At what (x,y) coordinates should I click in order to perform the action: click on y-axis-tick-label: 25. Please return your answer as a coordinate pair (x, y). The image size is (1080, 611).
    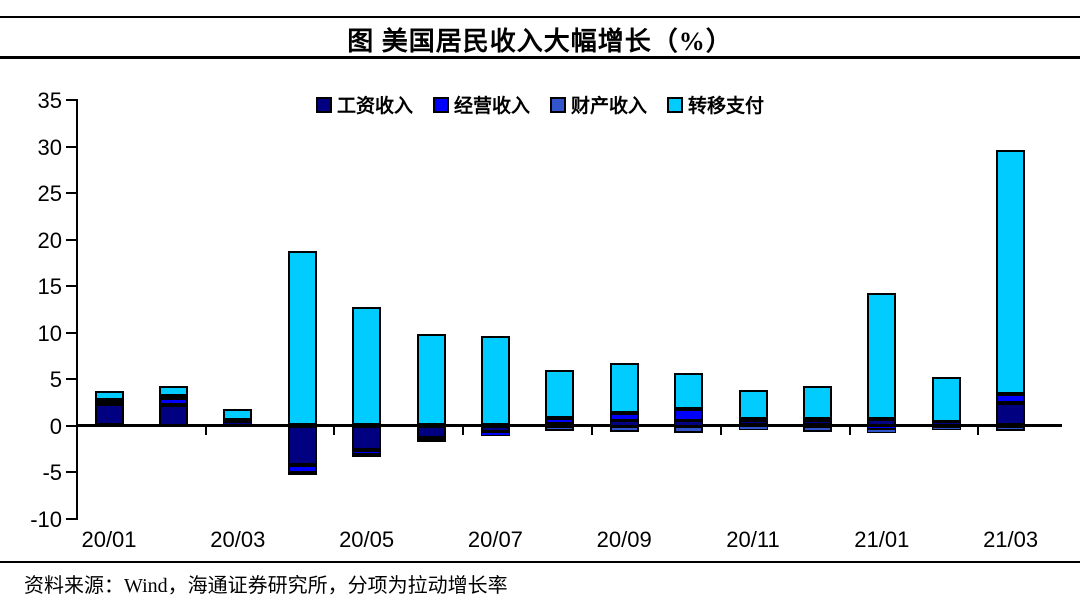
    Looking at the image, I should click on (49, 193).